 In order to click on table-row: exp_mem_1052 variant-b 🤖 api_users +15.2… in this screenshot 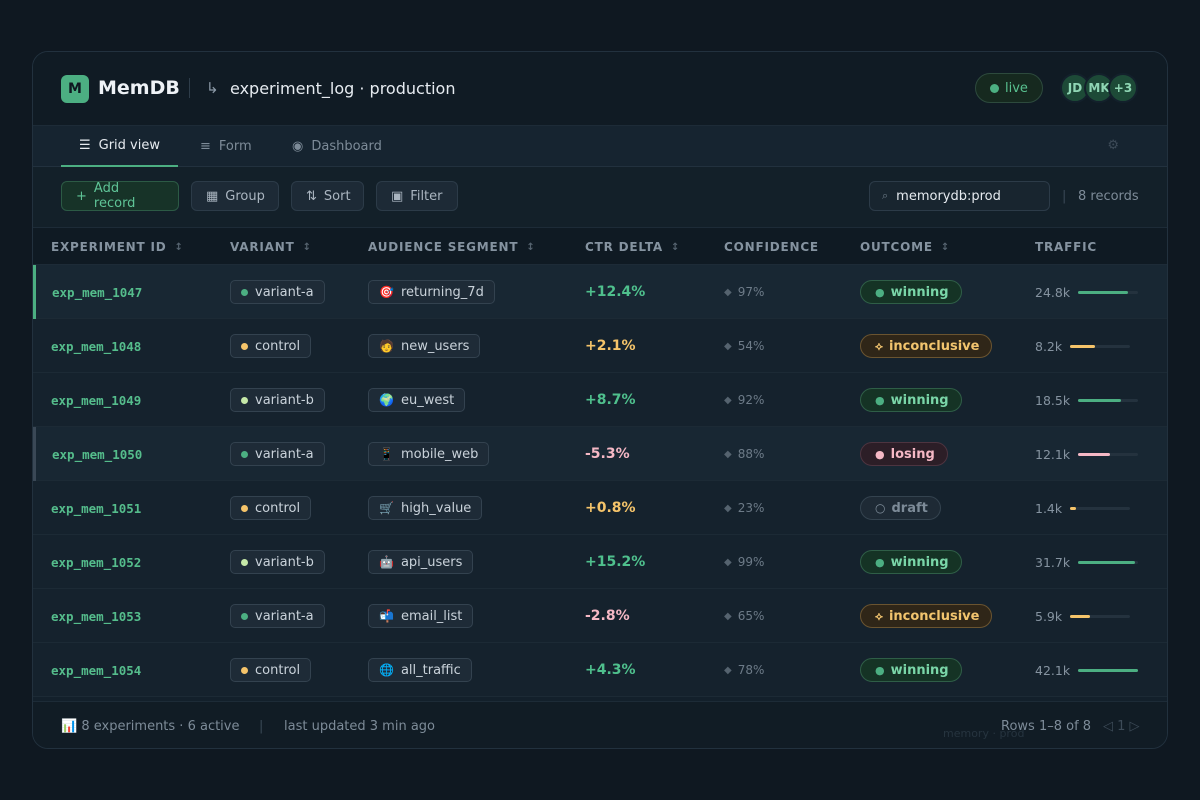, I will do `click(600, 562)`.